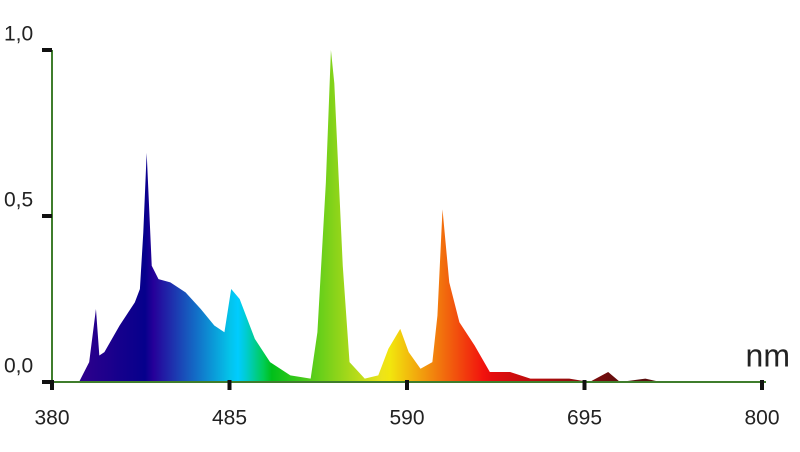 This screenshot has width=800, height=452. What do you see at coordinates (584, 418) in the screenshot?
I see `x-tick-label: 695` at bounding box center [584, 418].